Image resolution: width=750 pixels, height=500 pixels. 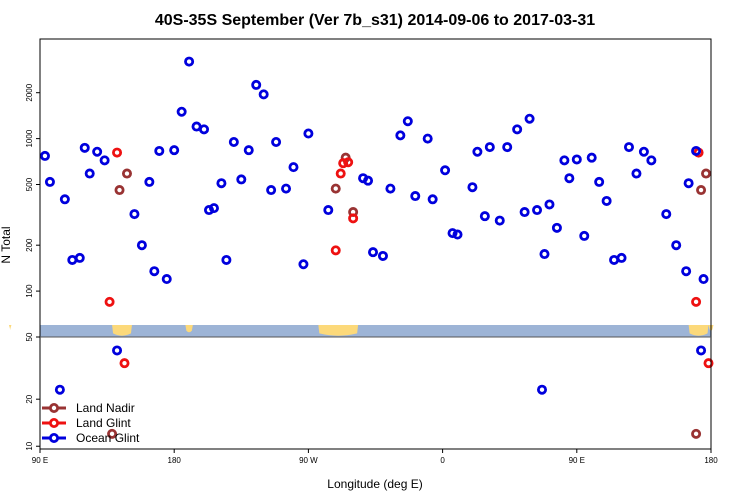 I want to click on y-tick-label: 2000, so click(x=29, y=92).